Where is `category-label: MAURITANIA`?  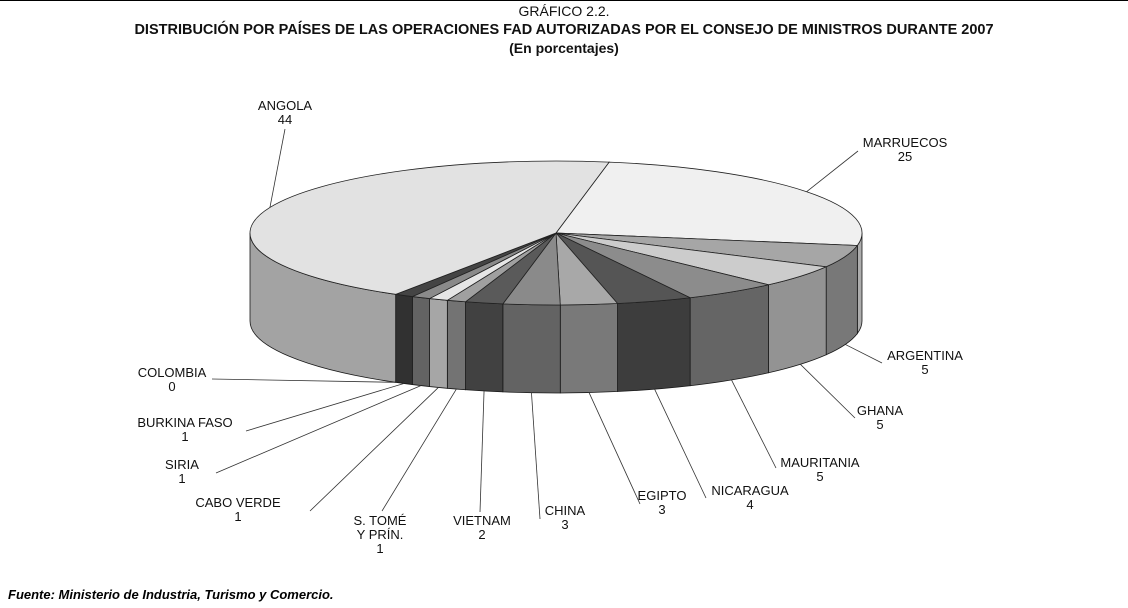 category-label: MAURITANIA is located at coordinates (820, 462).